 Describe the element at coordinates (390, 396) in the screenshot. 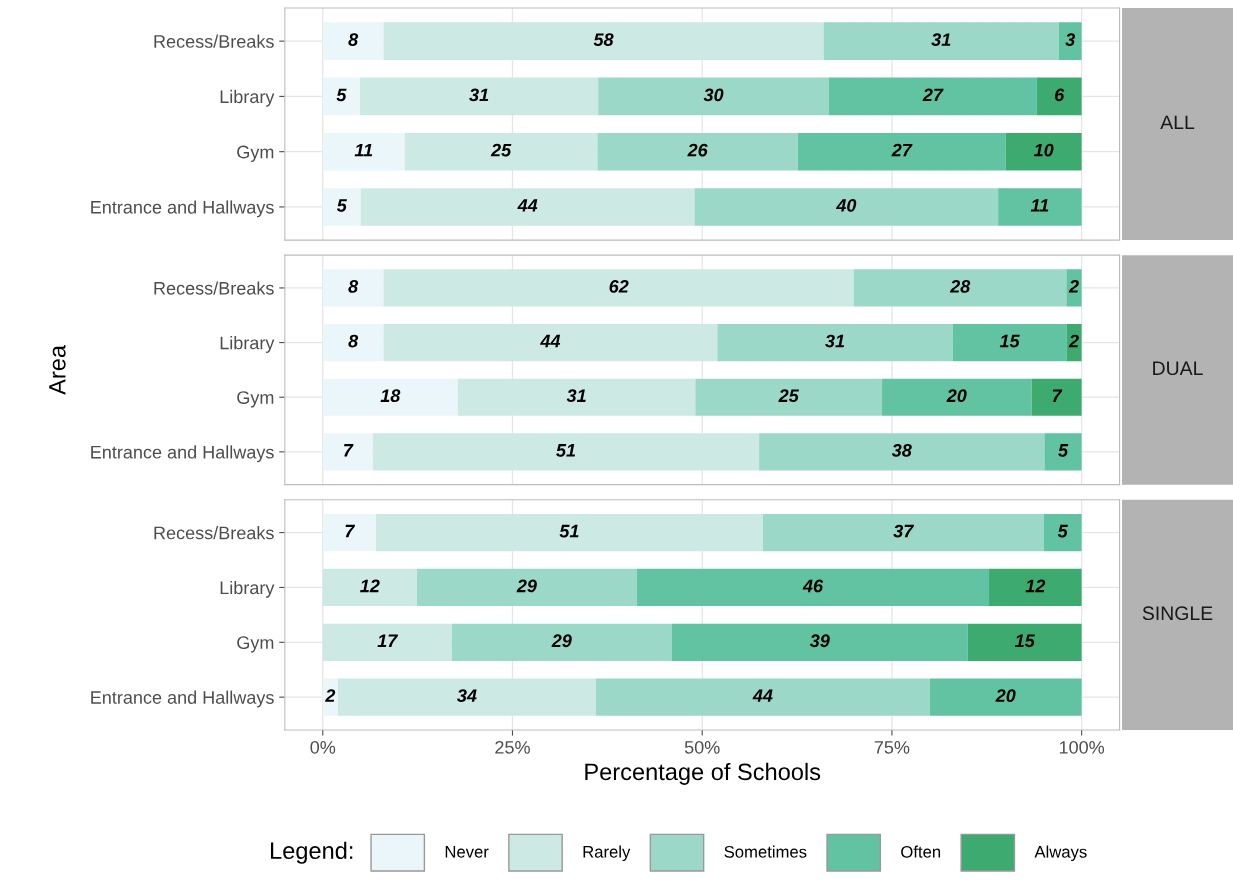

I see `data-label: 18` at that location.